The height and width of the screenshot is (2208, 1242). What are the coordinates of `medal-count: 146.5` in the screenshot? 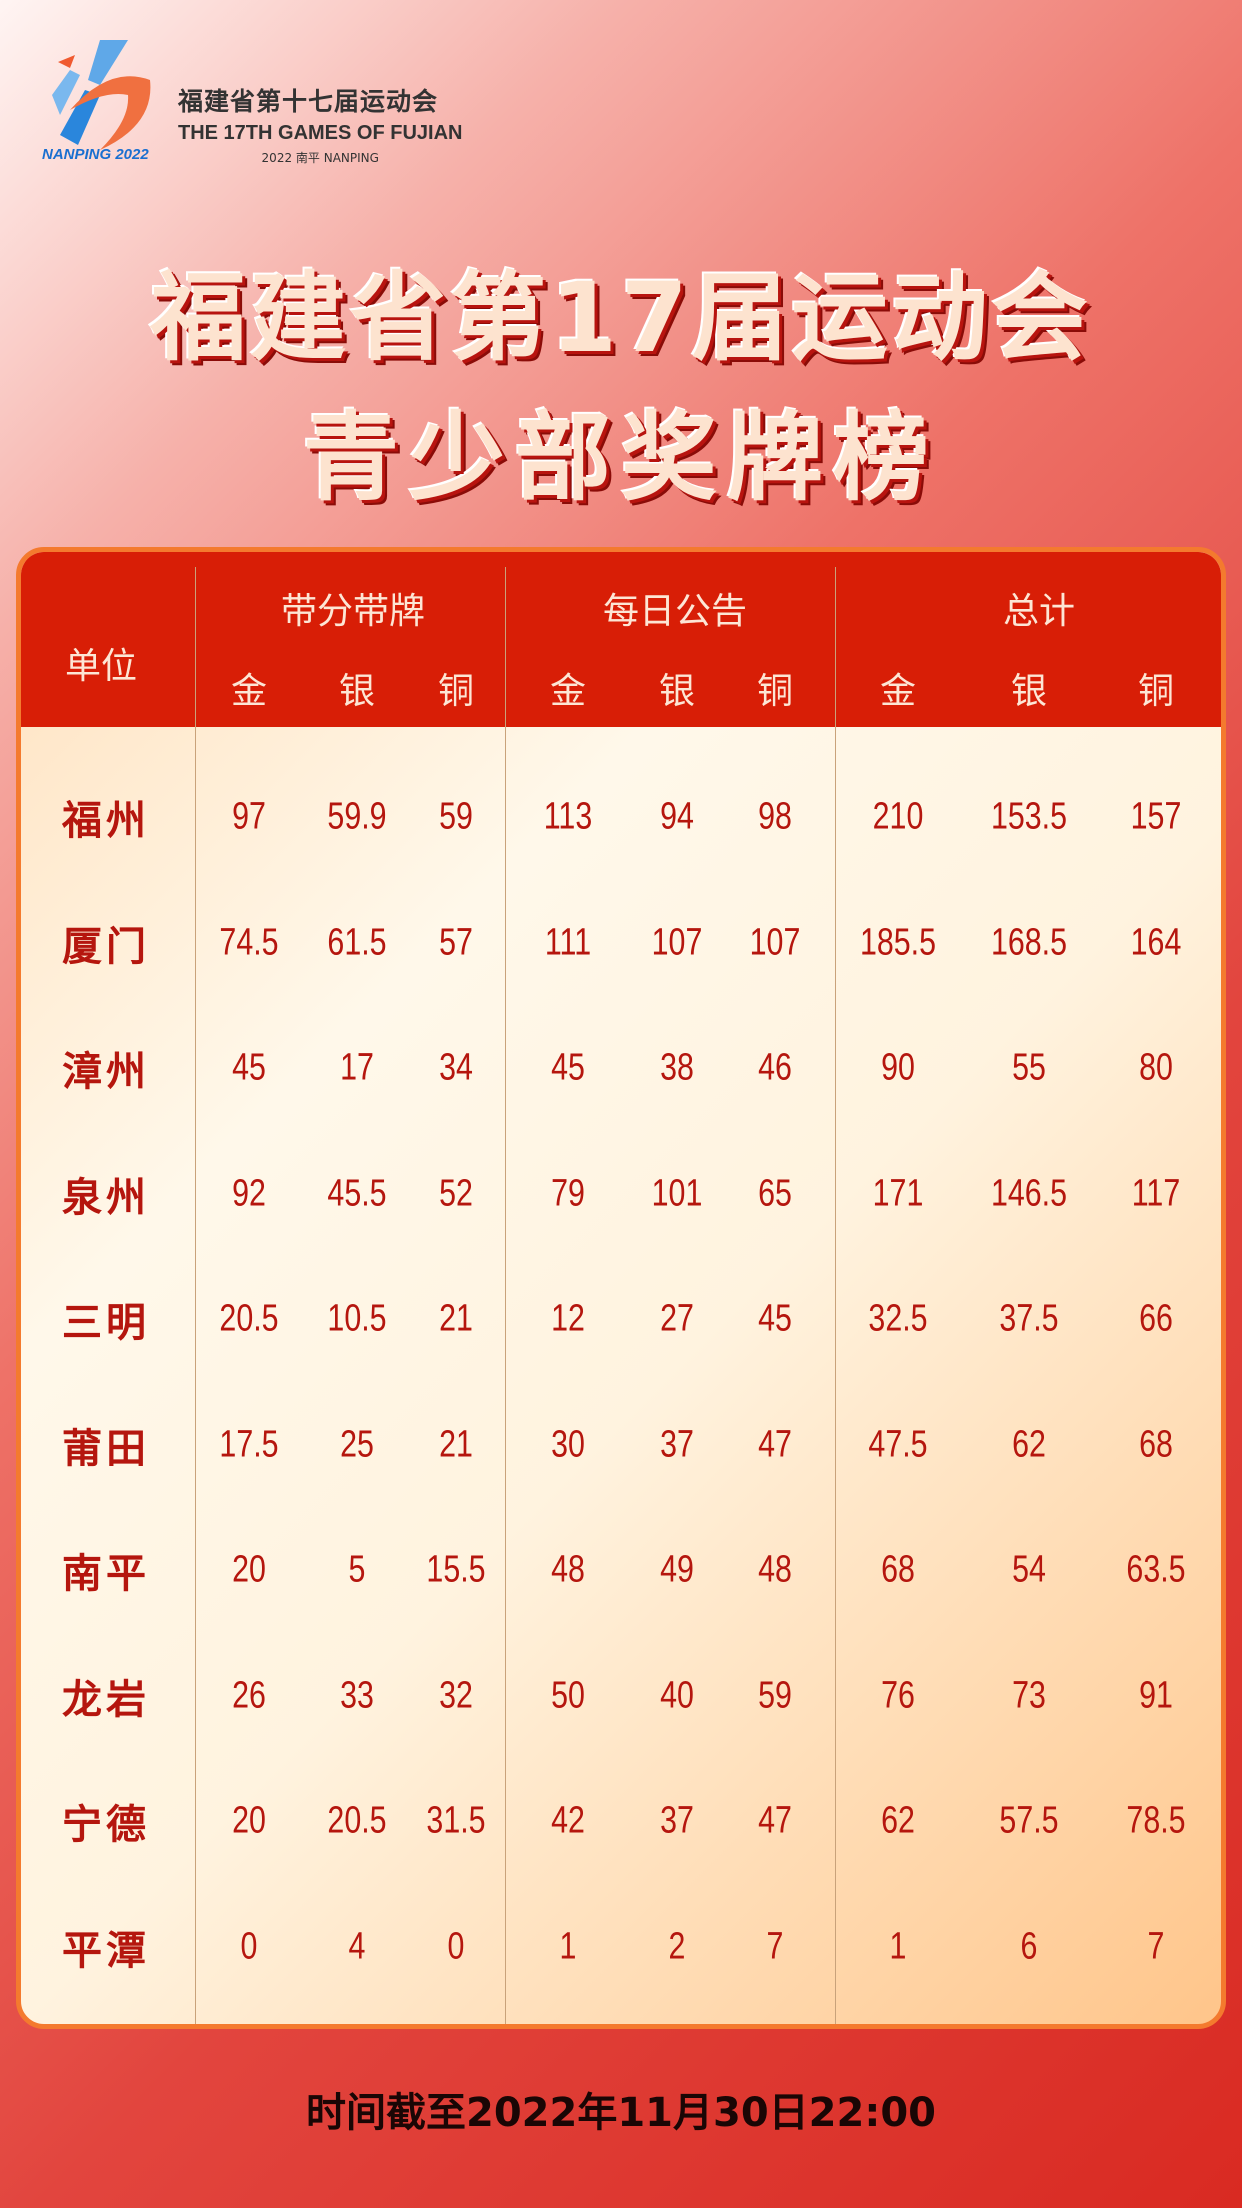 It's located at (1029, 1193).